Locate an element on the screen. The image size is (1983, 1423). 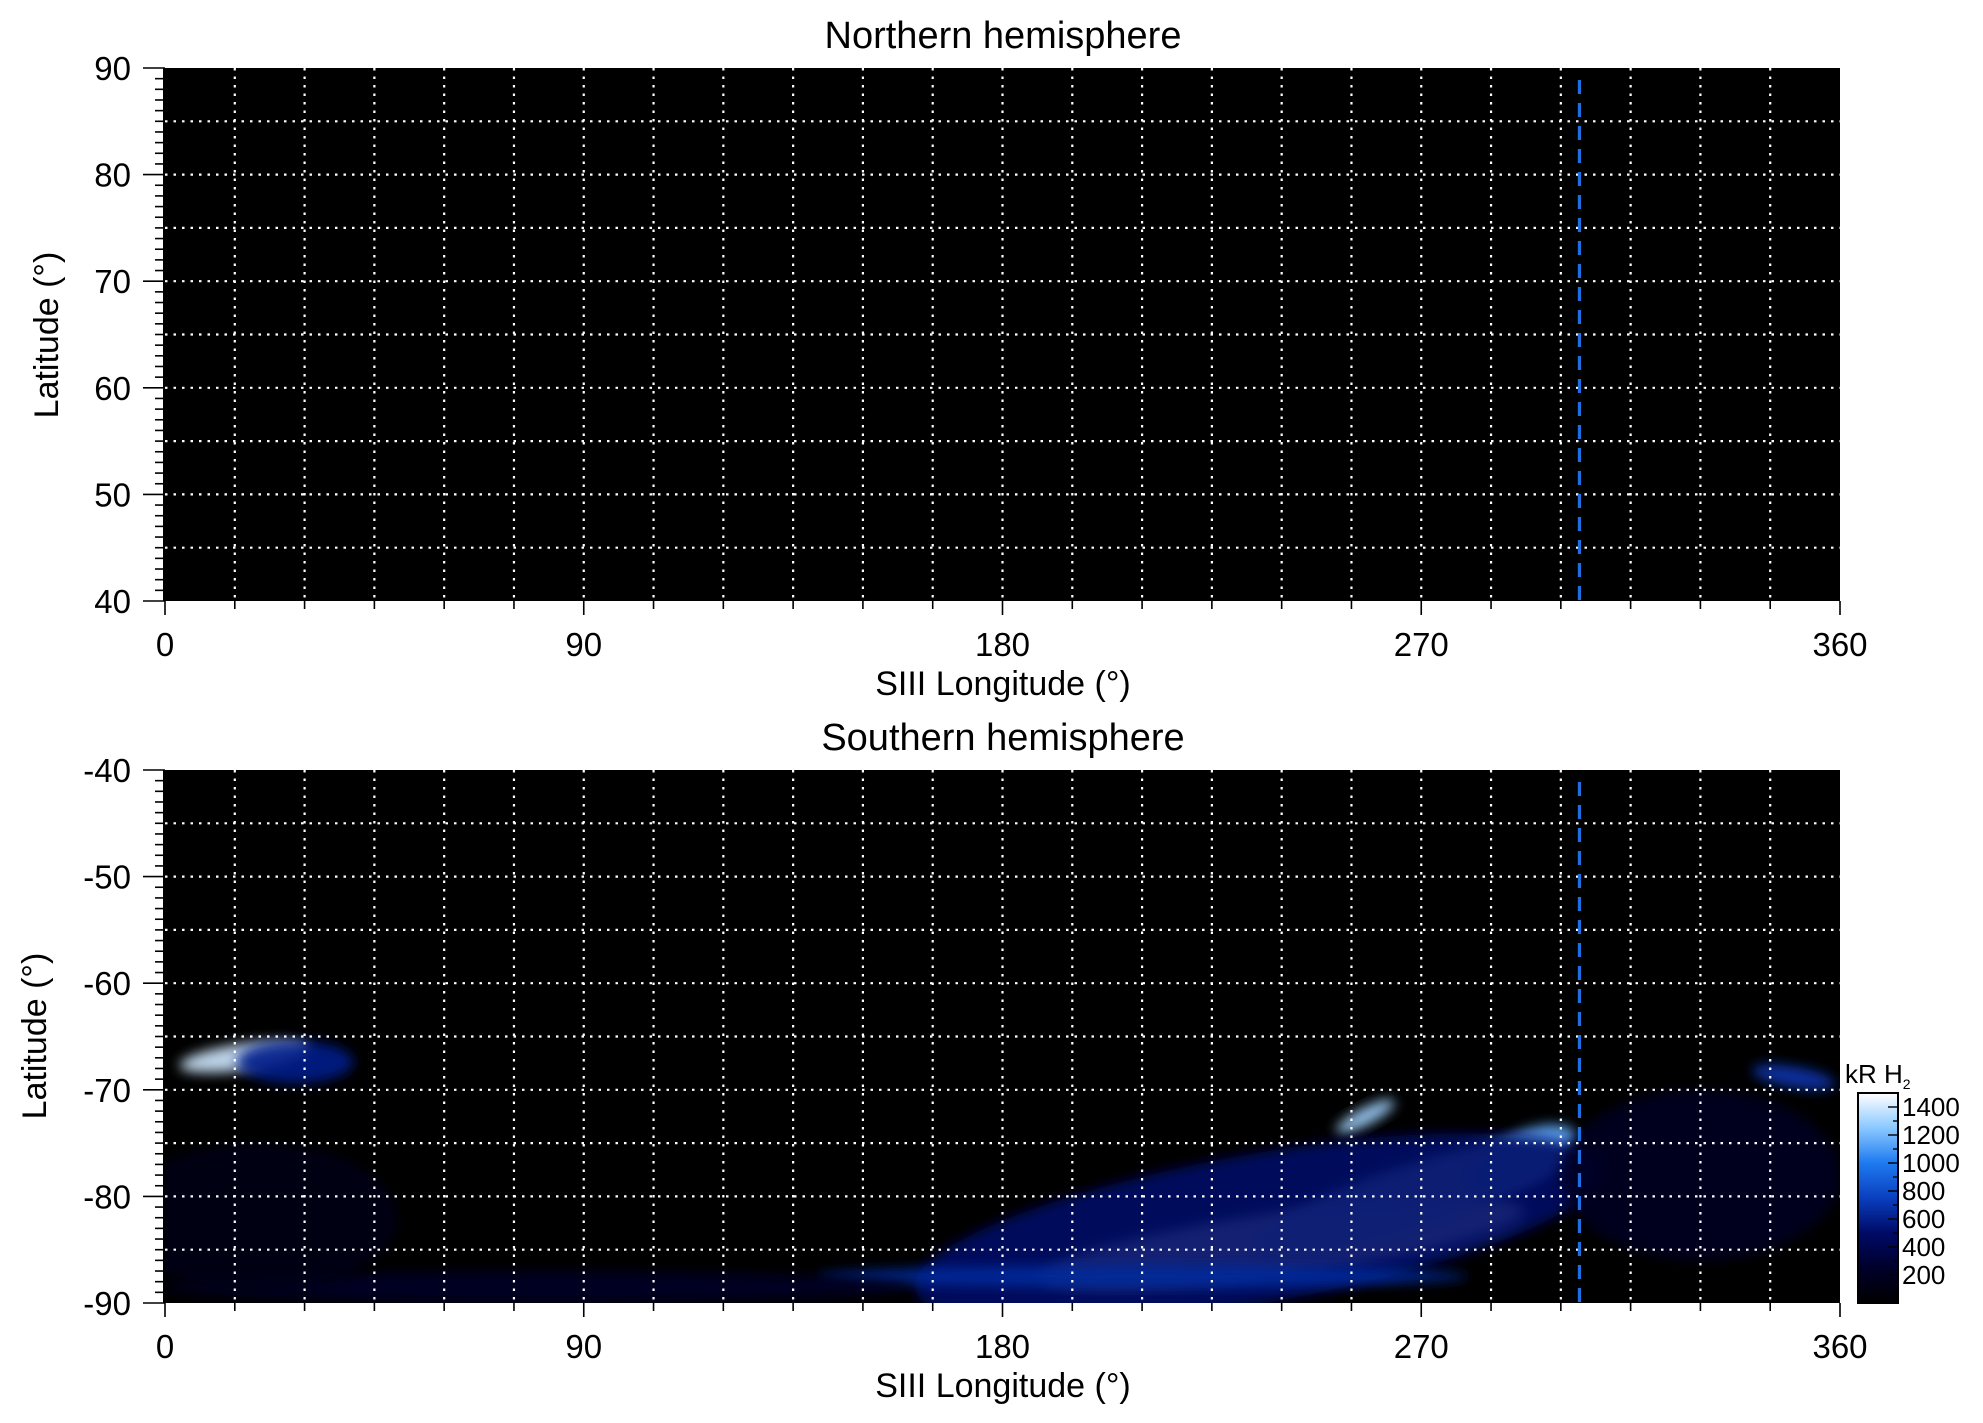
south-y-tick-label: -40 is located at coordinates (107, 770).